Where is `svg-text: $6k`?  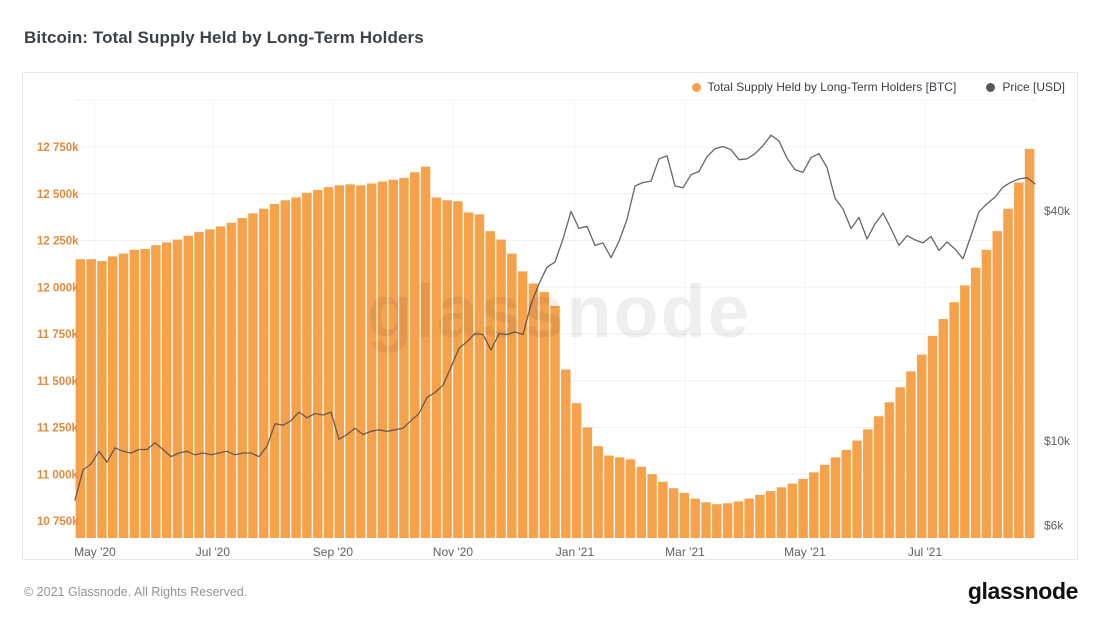 svg-text: $6k is located at coordinates (1054, 526).